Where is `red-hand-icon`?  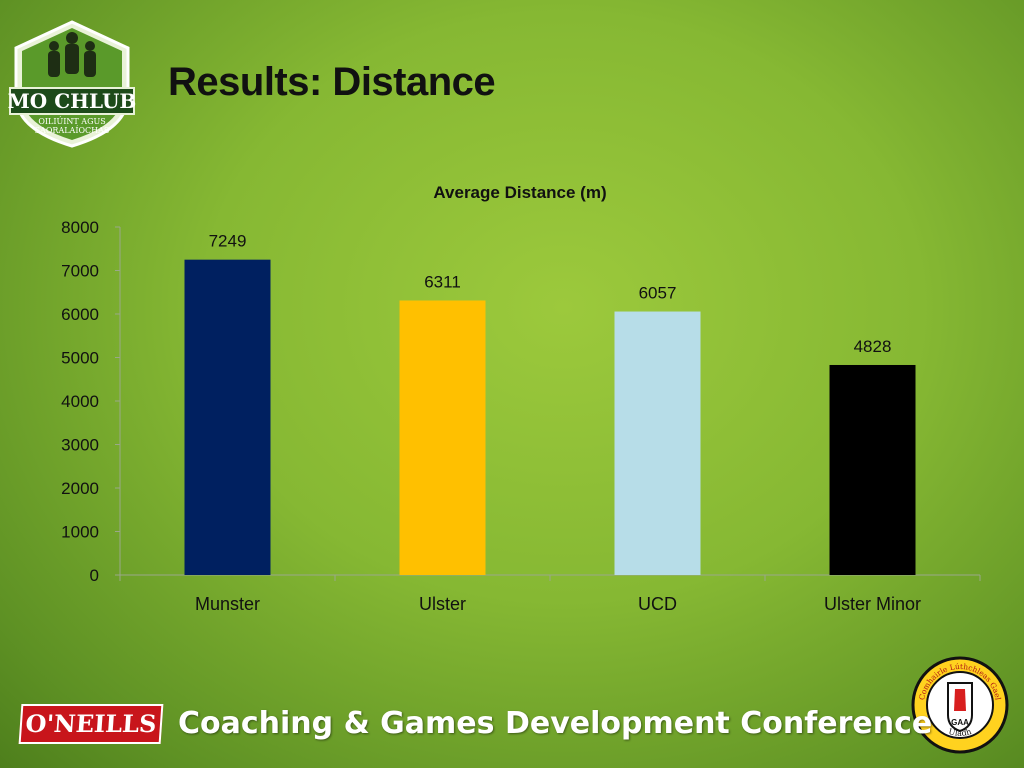 red-hand-icon is located at coordinates (960, 700).